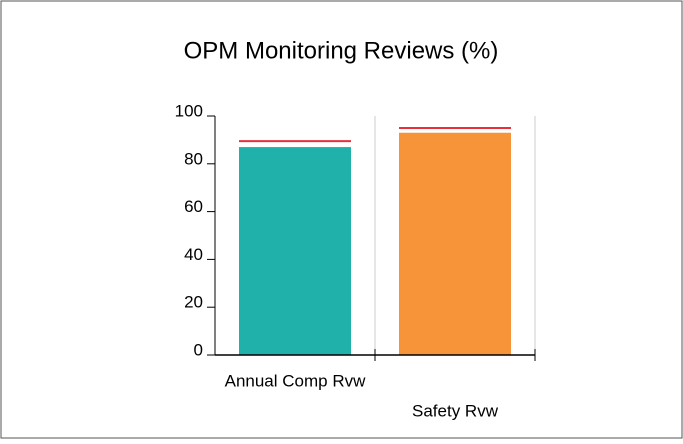 Image resolution: width=683 pixels, height=444 pixels. What do you see at coordinates (296, 380) in the screenshot?
I see `x-tick-label: Annual Comp Rvw` at bounding box center [296, 380].